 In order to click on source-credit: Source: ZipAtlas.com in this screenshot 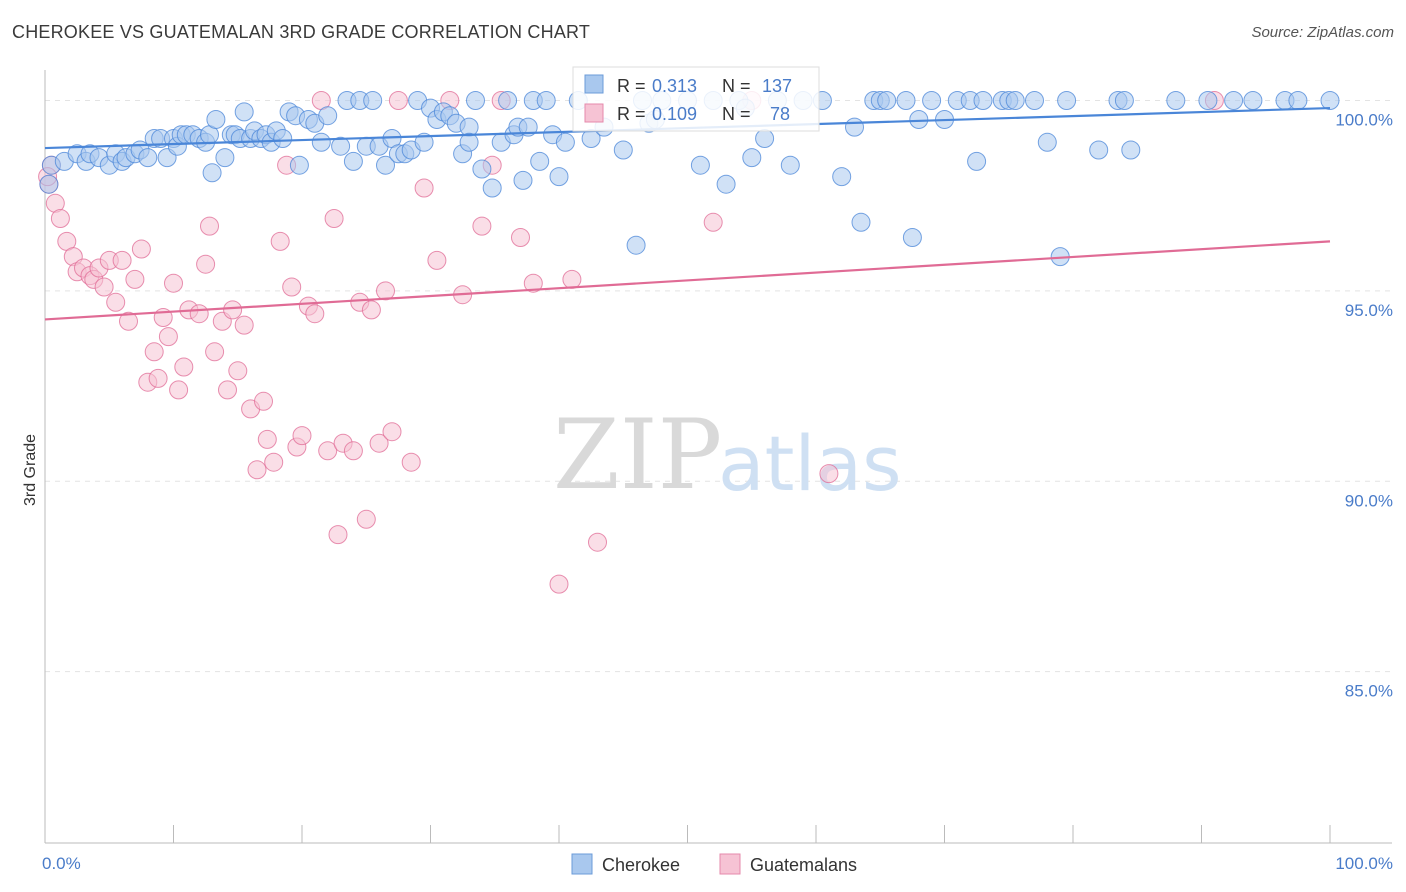, I will do `click(1322, 32)`.